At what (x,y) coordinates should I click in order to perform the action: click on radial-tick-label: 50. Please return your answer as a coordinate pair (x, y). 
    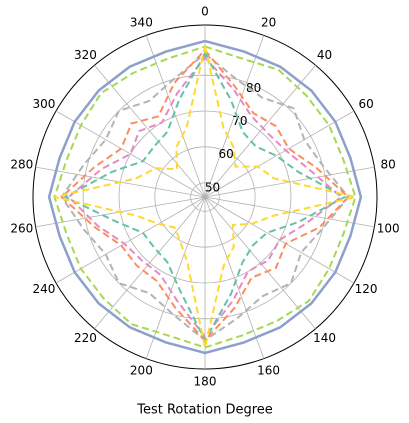
    Looking at the image, I should click on (212, 187).